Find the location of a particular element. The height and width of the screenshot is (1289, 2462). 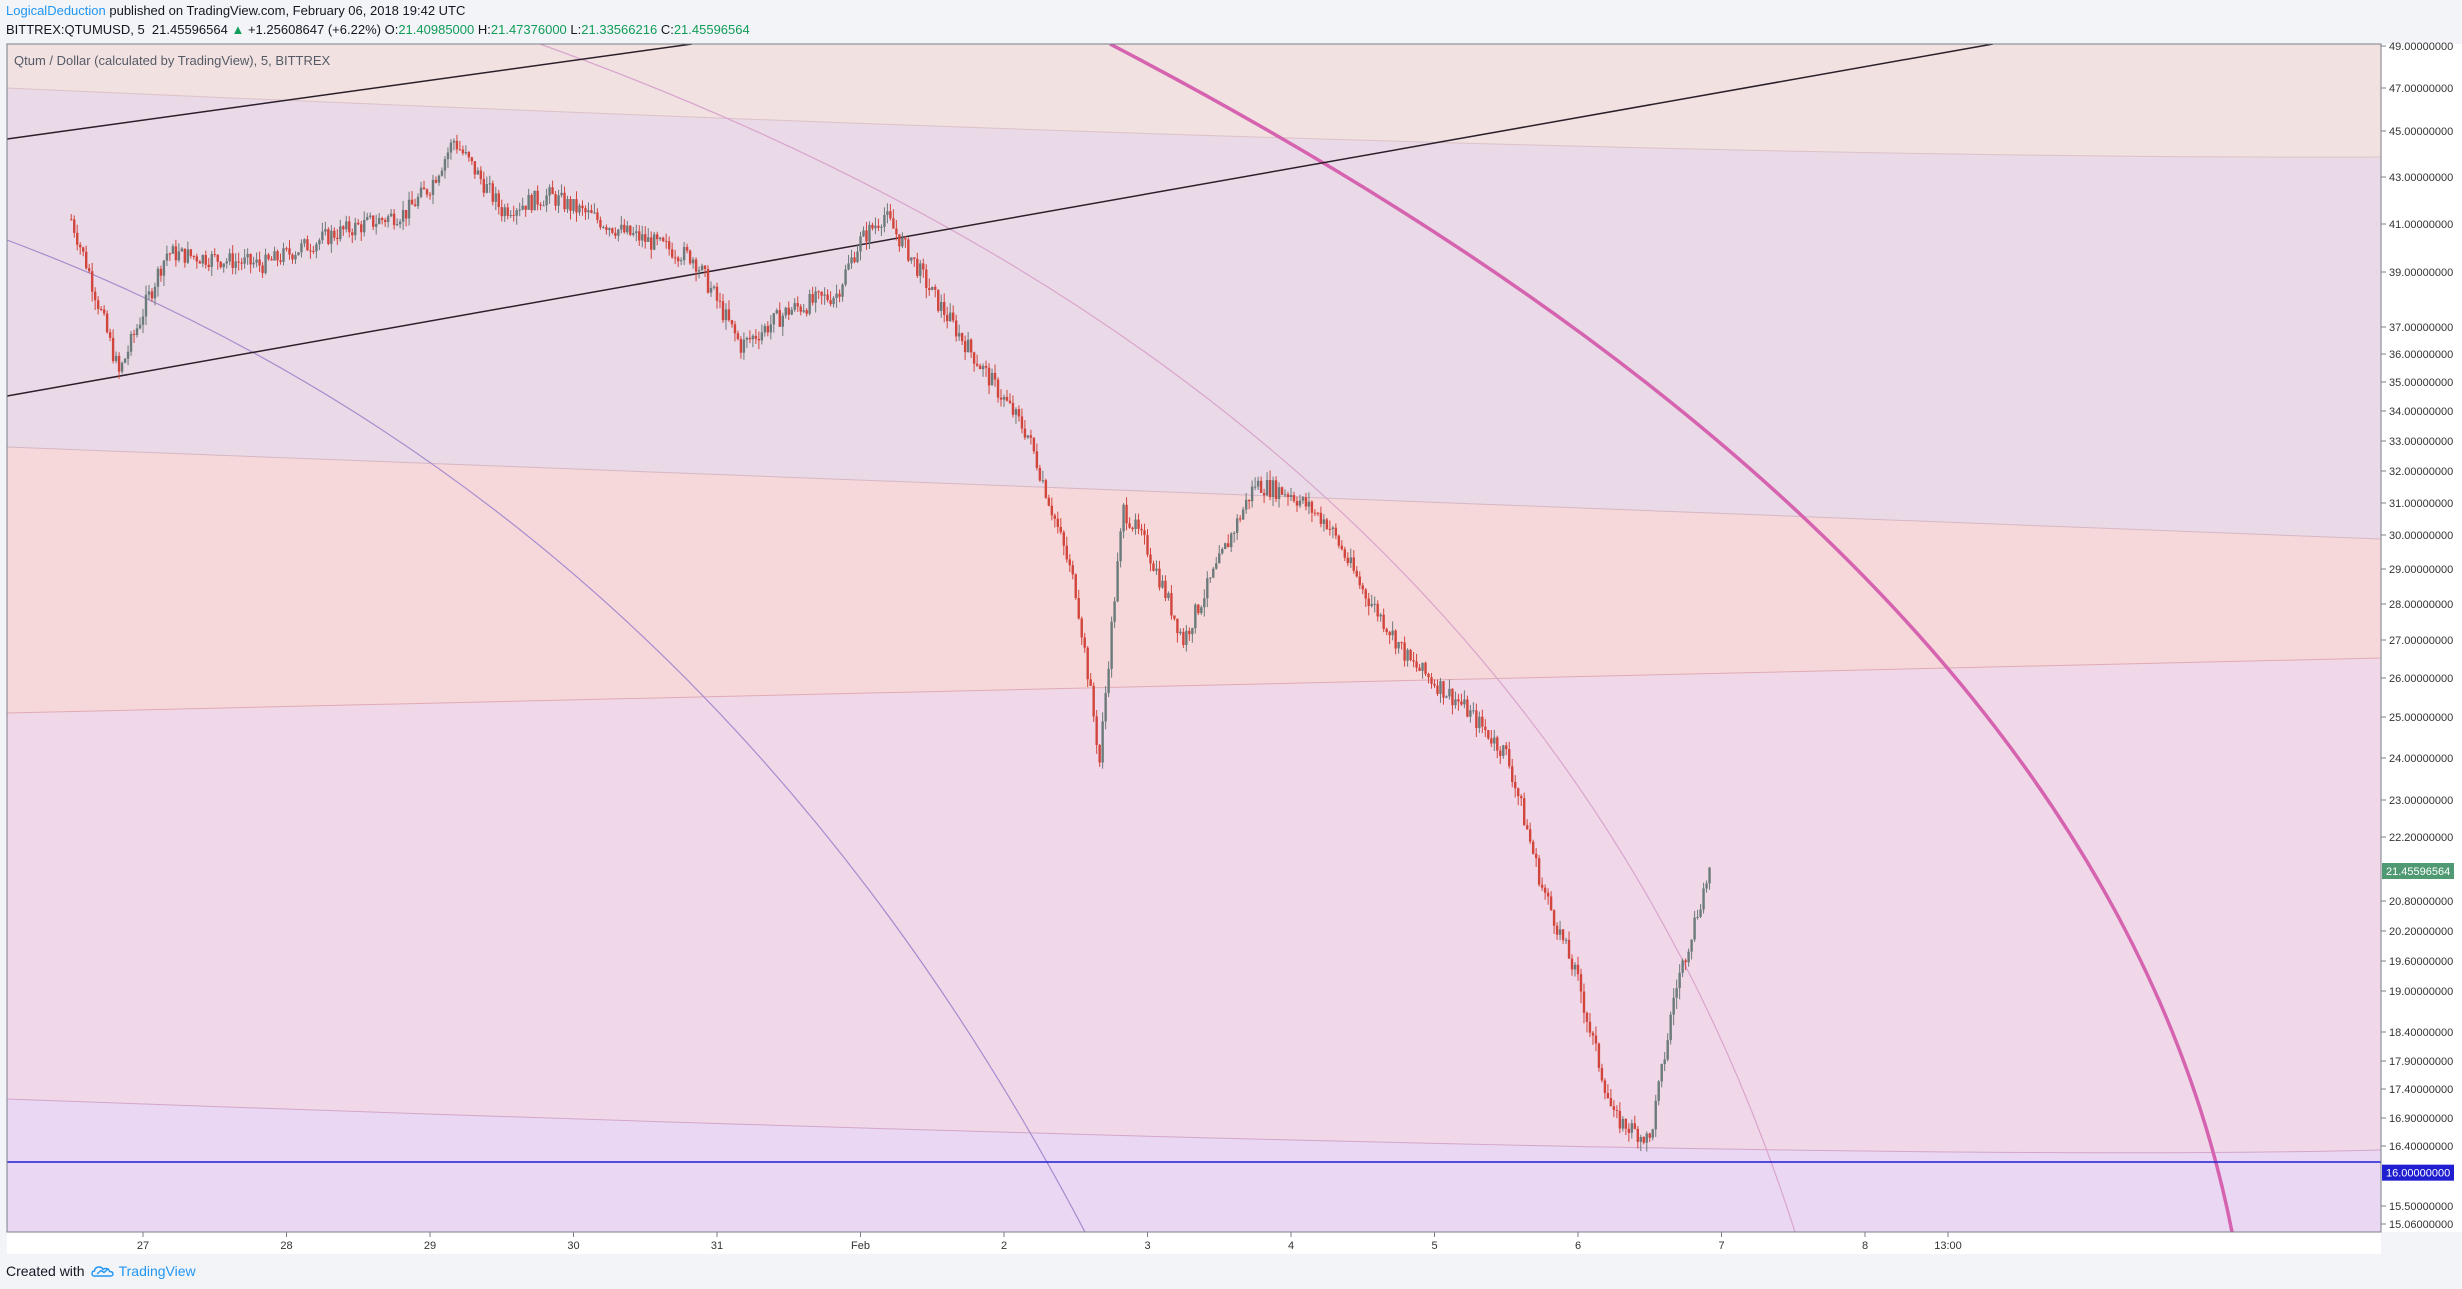

time-tick-label: 13:00 is located at coordinates (1948, 1246).